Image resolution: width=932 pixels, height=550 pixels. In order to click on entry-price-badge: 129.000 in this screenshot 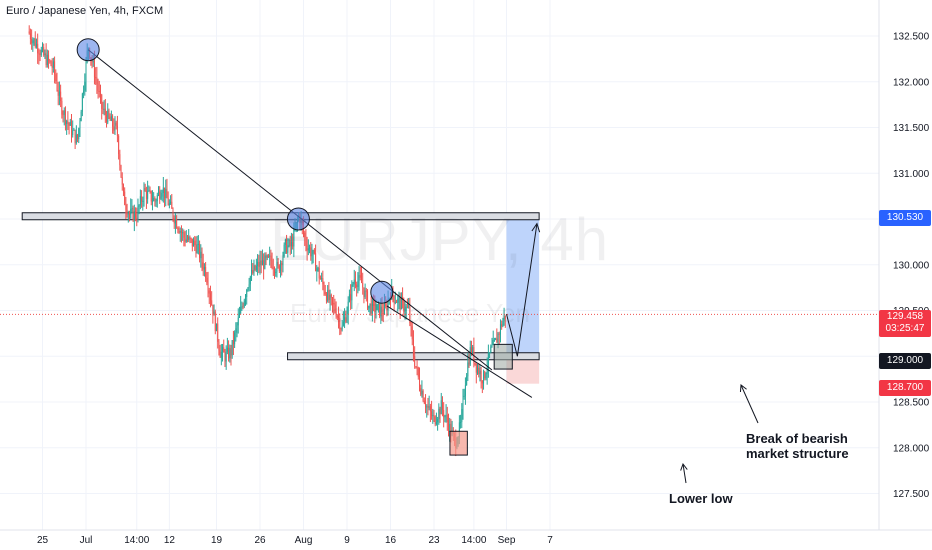, I will do `click(905, 361)`.